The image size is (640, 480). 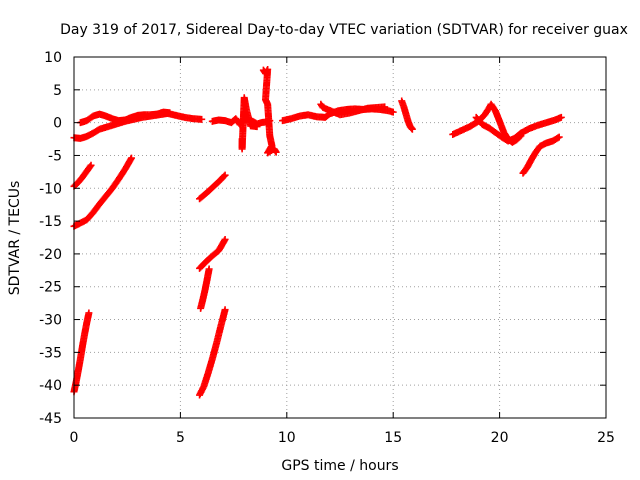 I want to click on series-arc-6h-minus27, so click(x=205, y=288).